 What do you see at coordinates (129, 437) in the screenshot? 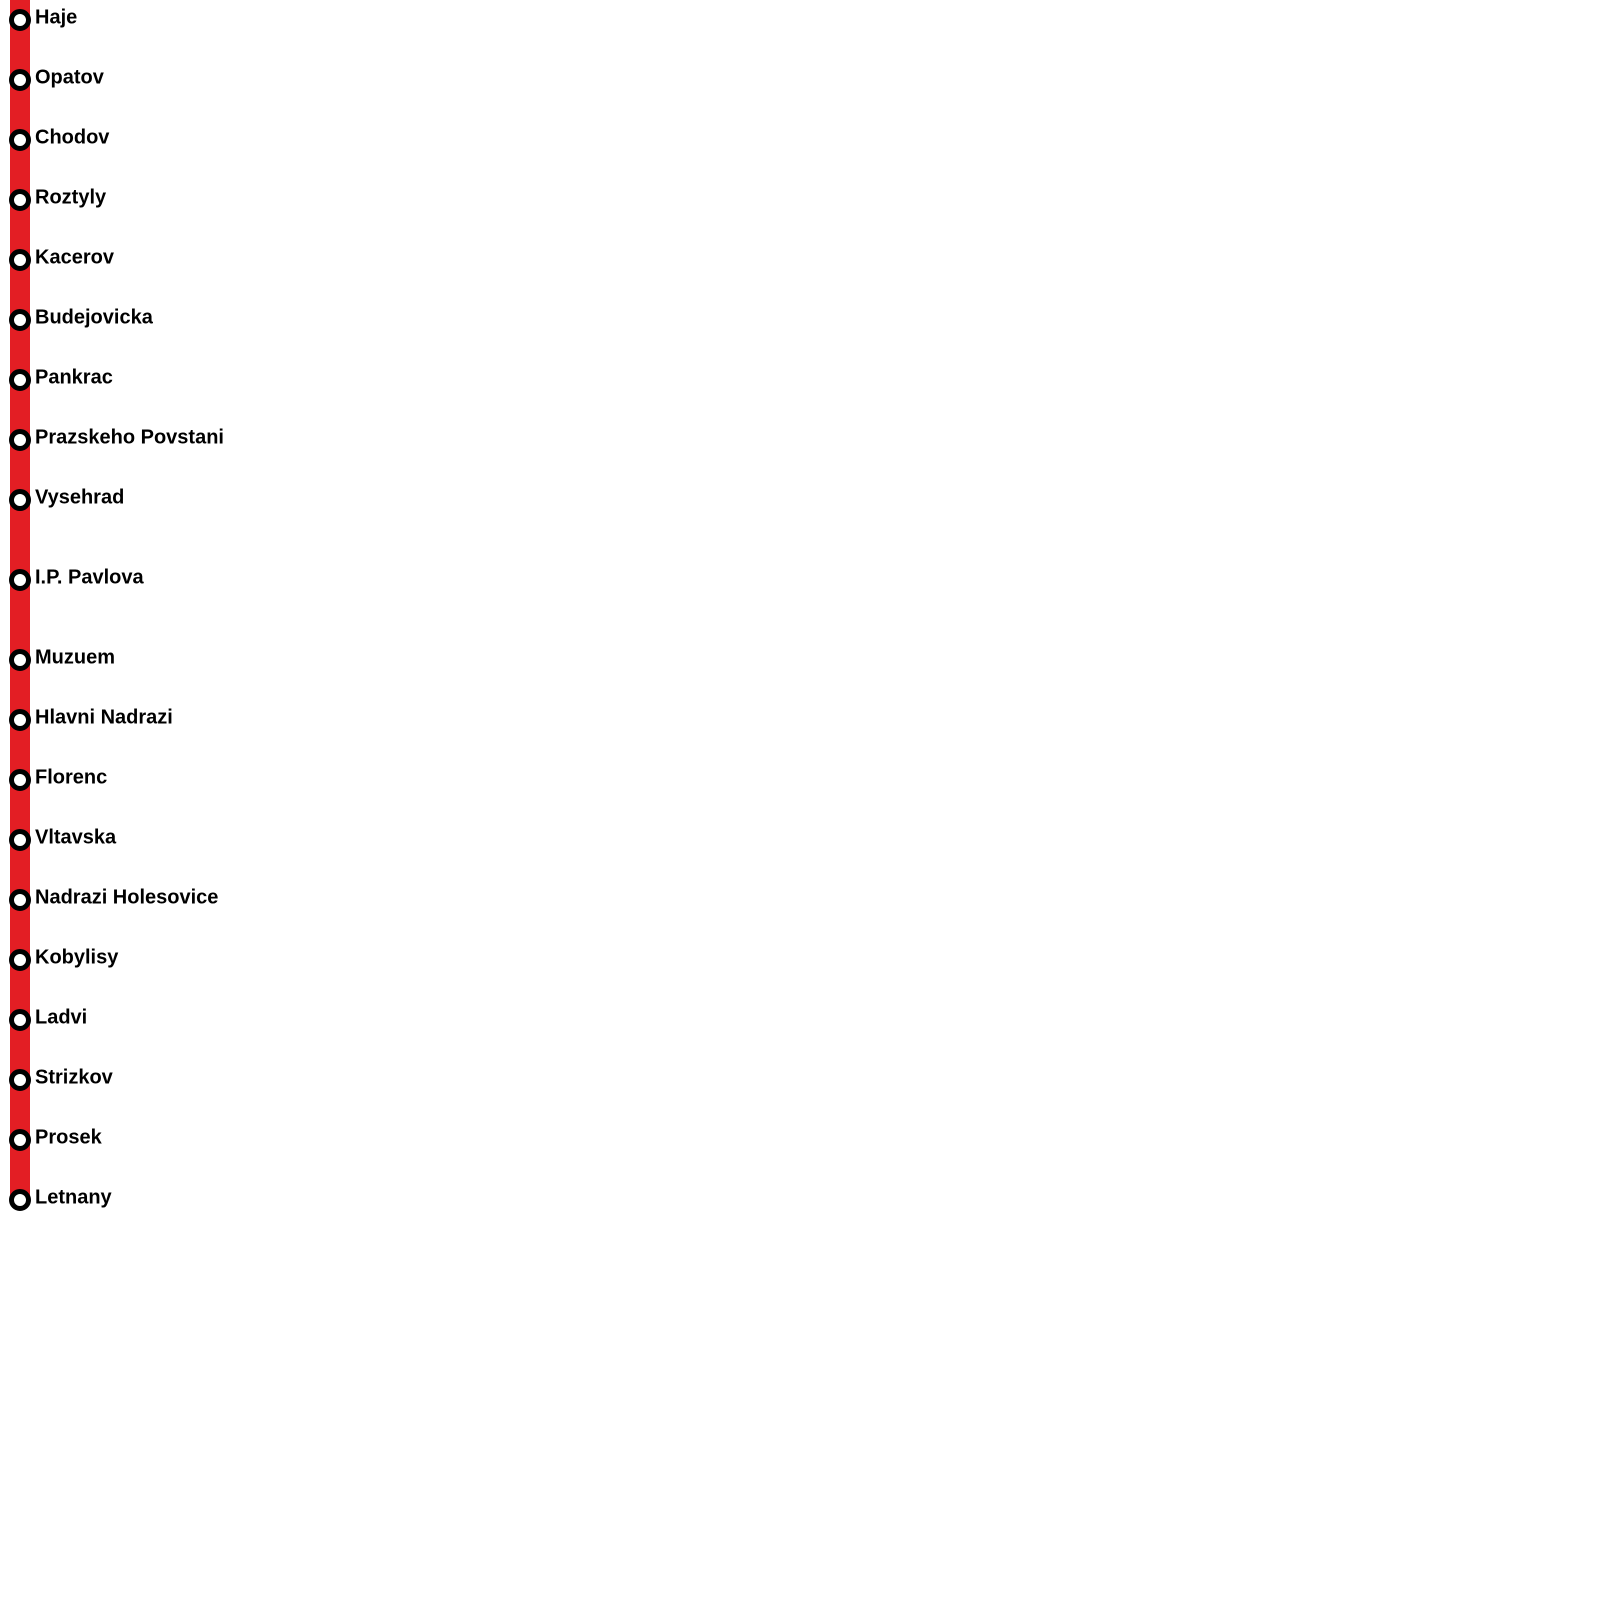
I see `station-label: Prazskeho Povstani` at bounding box center [129, 437].